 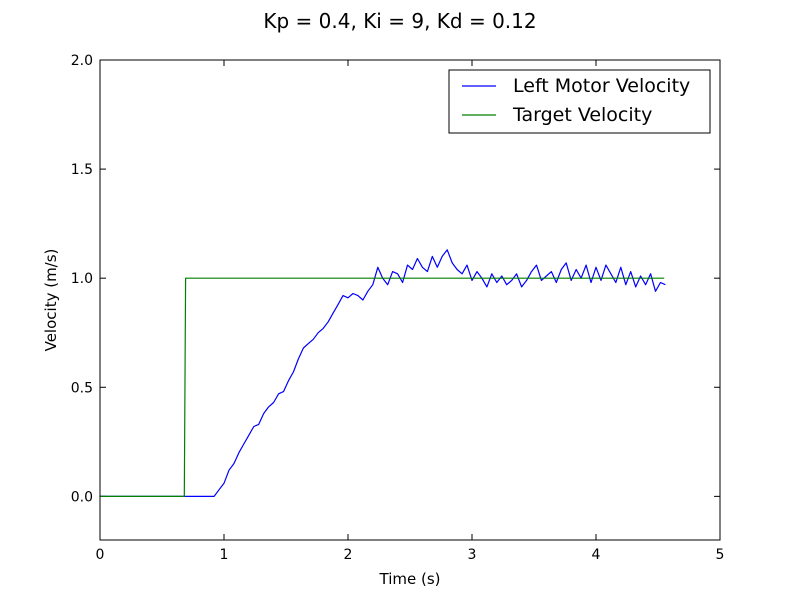 I want to click on y-tick-label: 0.5, so click(x=82, y=388).